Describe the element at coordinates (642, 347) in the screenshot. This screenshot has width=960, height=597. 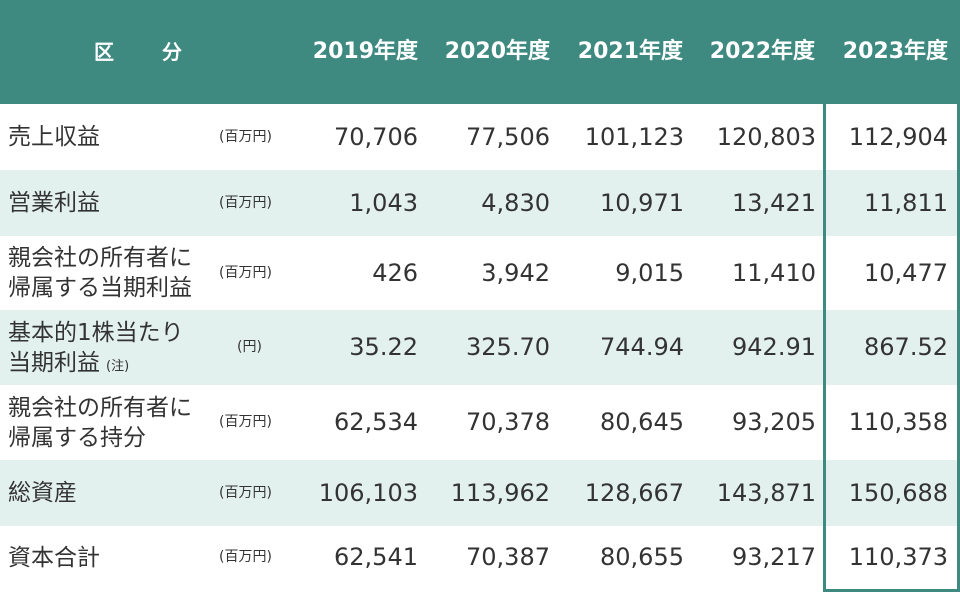
I see `value-cell: 744.94` at that location.